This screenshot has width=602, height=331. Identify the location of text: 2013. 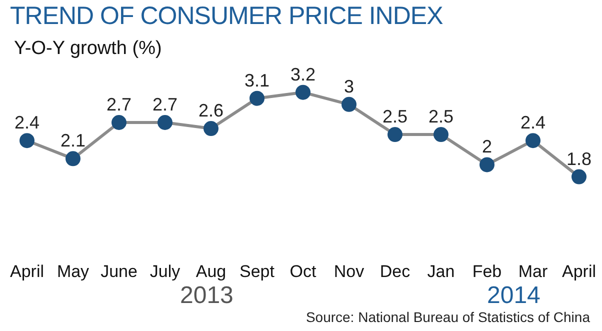
(207, 296).